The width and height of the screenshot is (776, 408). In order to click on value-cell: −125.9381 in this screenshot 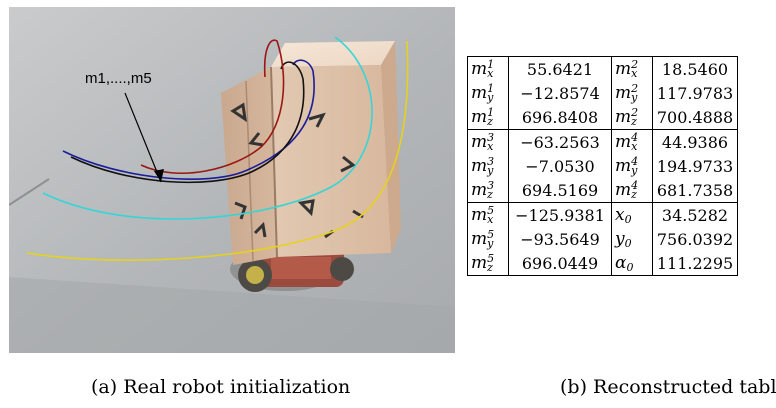, I will do `click(560, 214)`.